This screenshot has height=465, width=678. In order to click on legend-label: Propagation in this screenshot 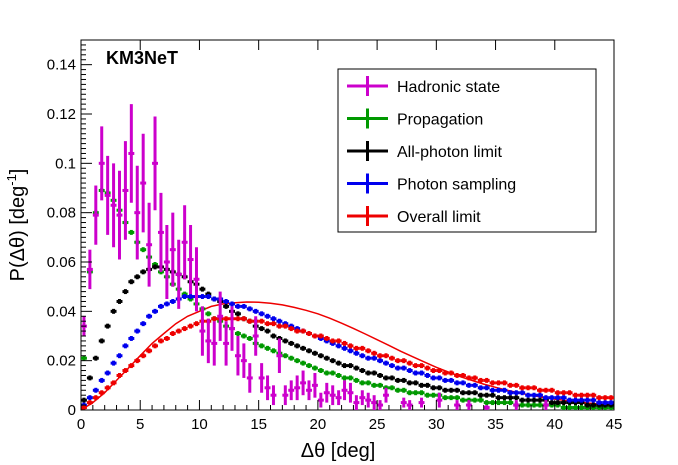, I will do `click(440, 120)`.